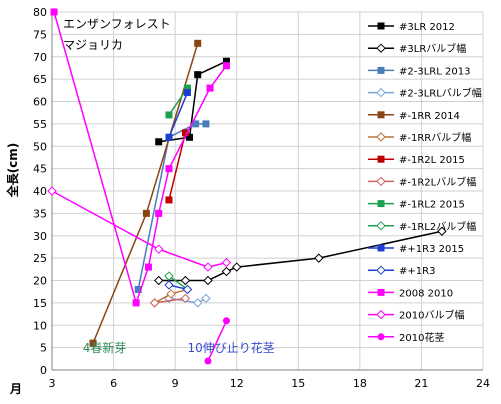  What do you see at coordinates (40, 281) in the screenshot?
I see `y-tick-label: 20` at bounding box center [40, 281].